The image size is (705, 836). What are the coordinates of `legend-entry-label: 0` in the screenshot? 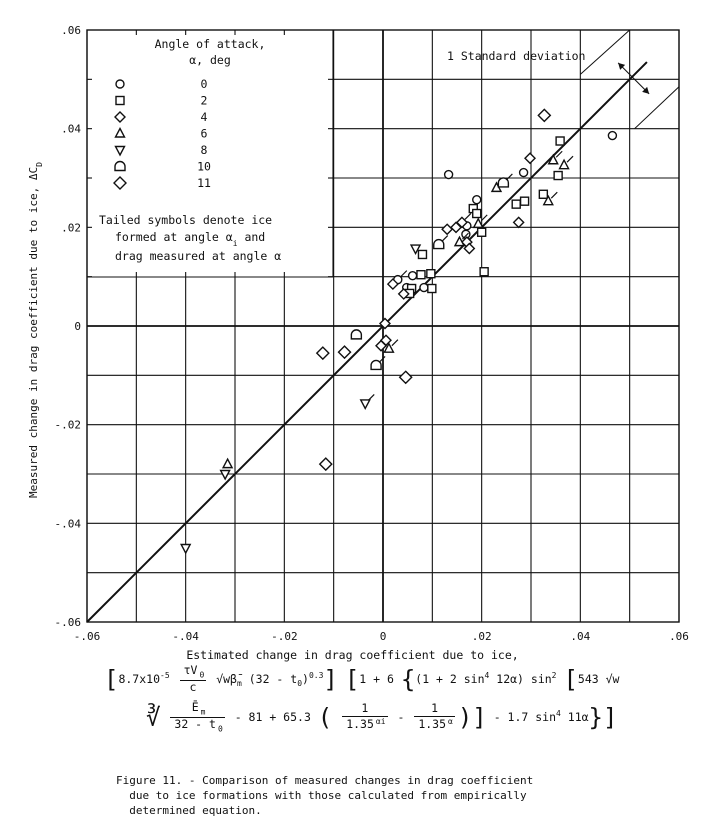 It's located at (204, 84).